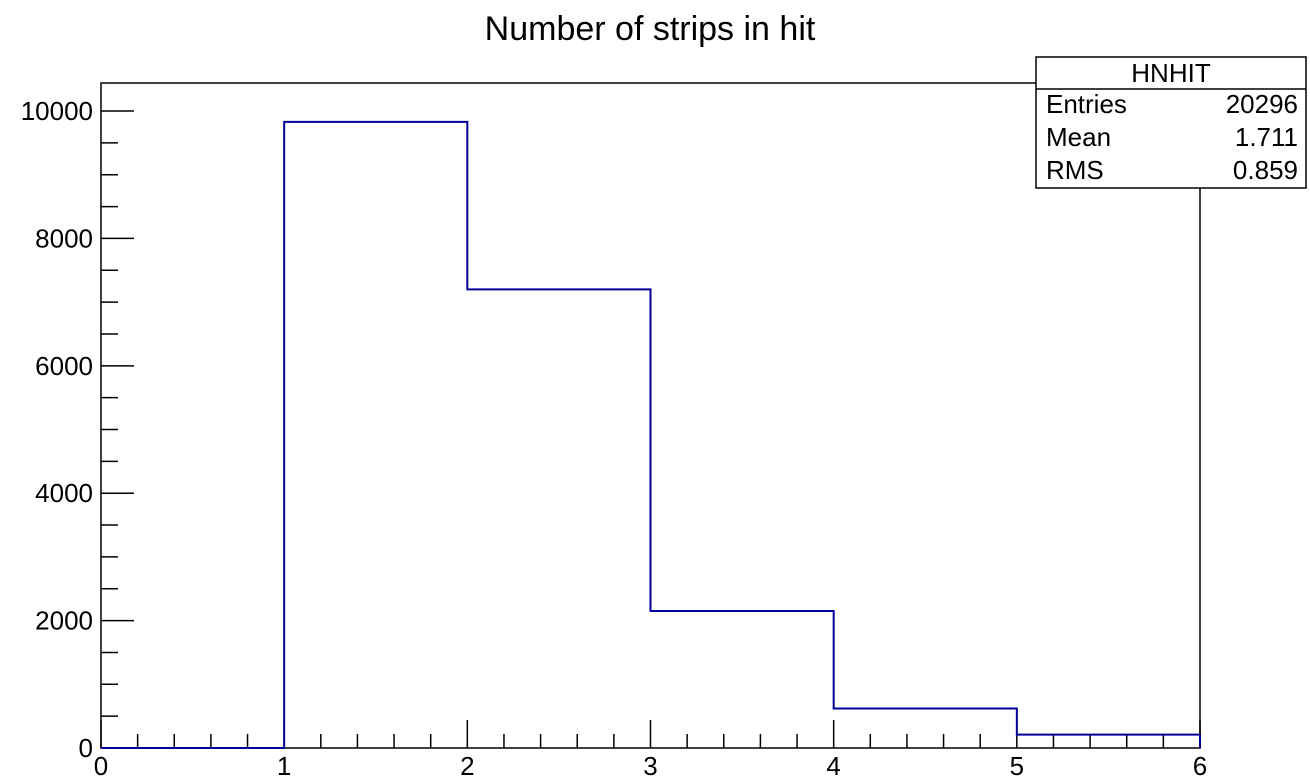 The width and height of the screenshot is (1310, 782). Describe the element at coordinates (64, 366) in the screenshot. I see `y-tick-label: 6000` at that location.